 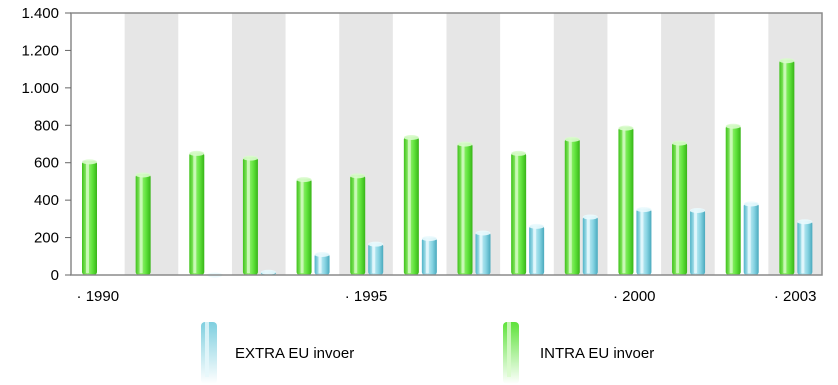 What do you see at coordinates (294, 353) in the screenshot?
I see `legend-label-extra: EXTRA EU invoer` at bounding box center [294, 353].